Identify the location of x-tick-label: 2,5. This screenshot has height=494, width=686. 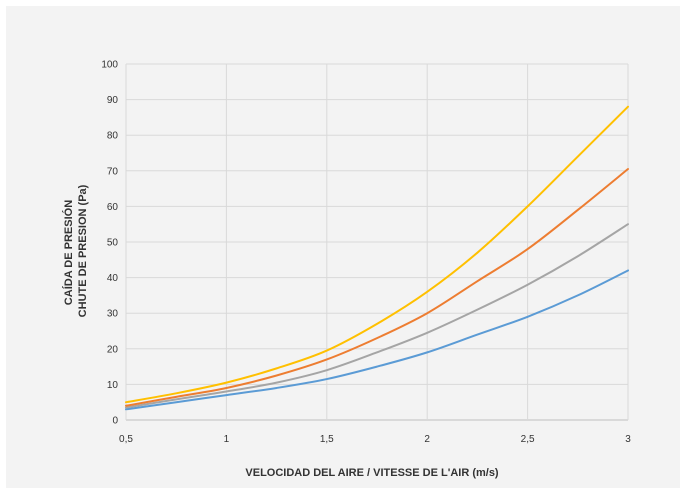
(528, 439).